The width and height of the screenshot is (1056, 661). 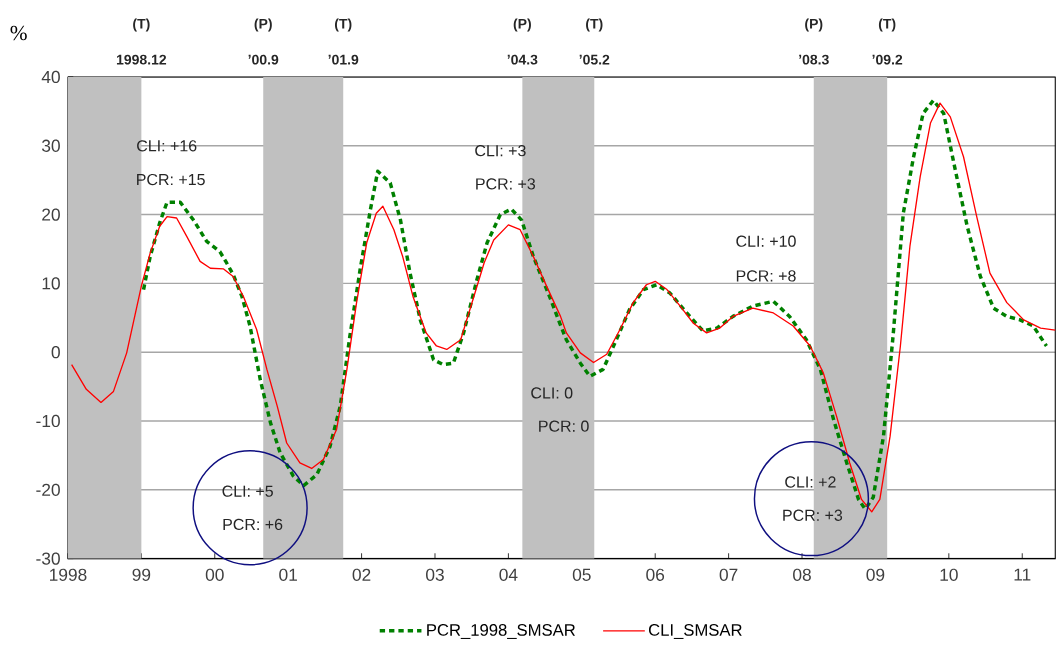 What do you see at coordinates (728, 575) in the screenshot?
I see `x-tick-label: 07` at bounding box center [728, 575].